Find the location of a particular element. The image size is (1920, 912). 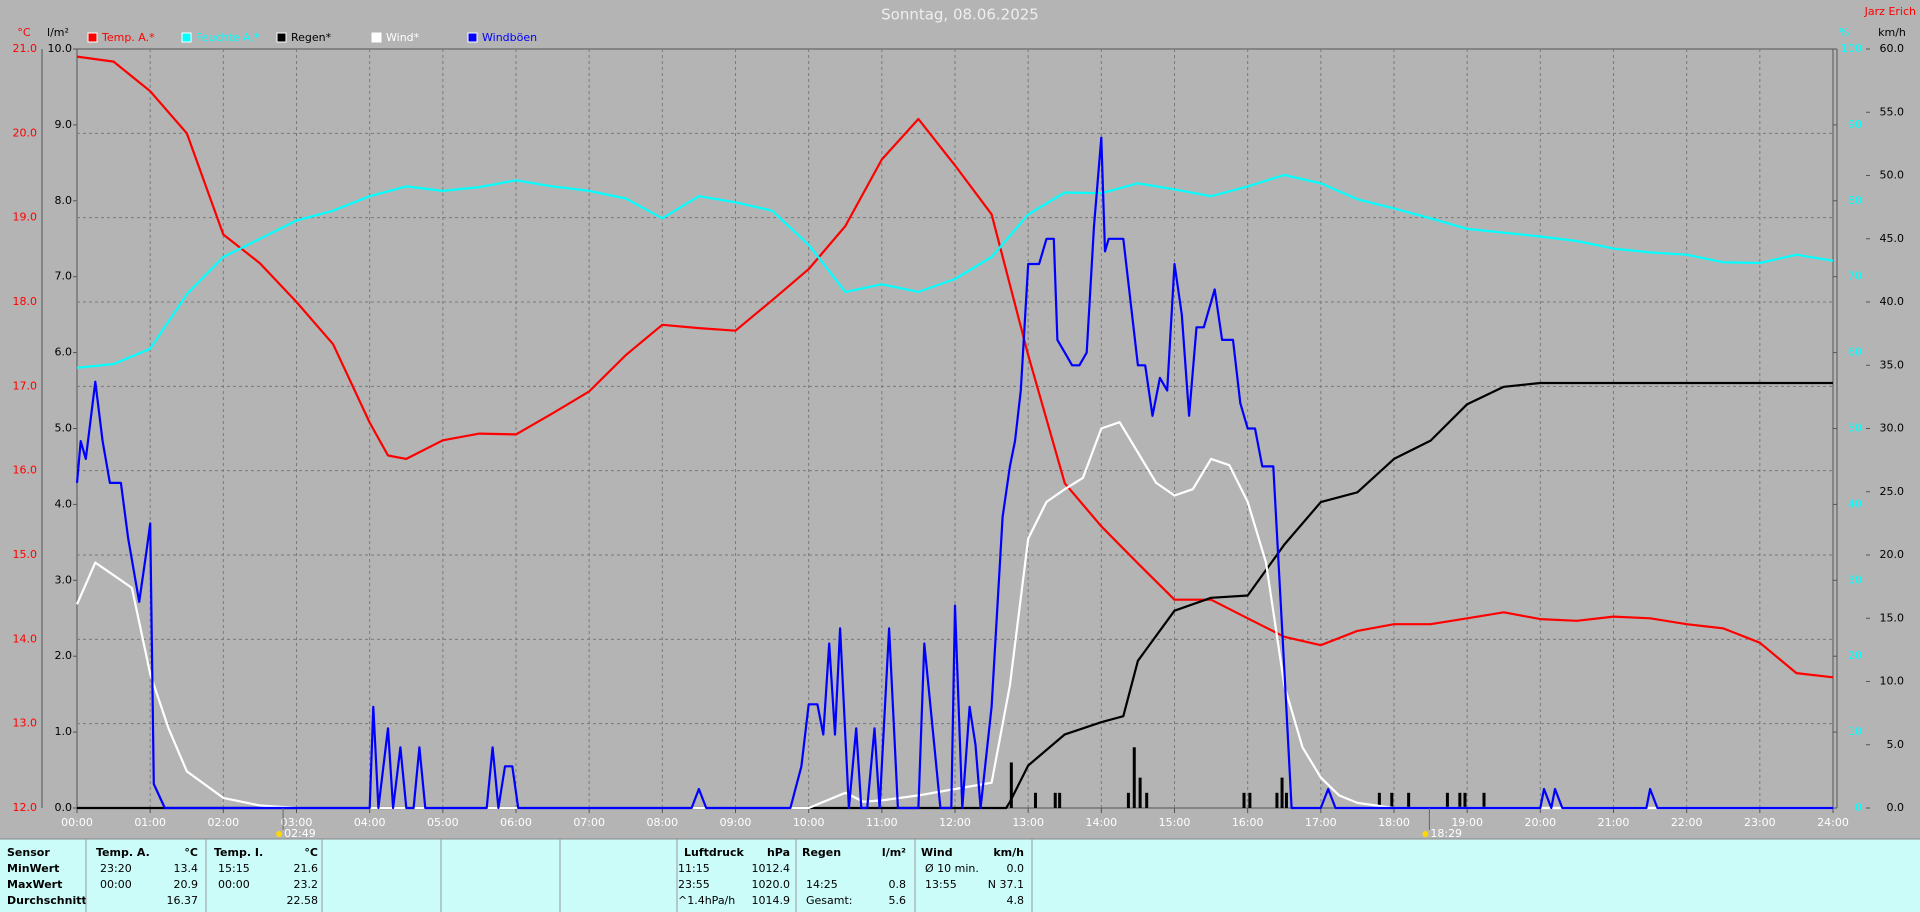

y3-tick-label: 20 is located at coordinates (1855, 655).